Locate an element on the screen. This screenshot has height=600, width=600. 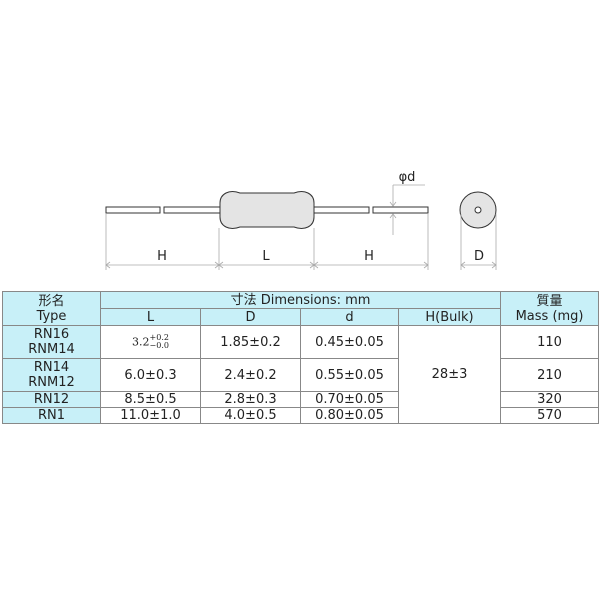
mass-cell: 570 is located at coordinates (550, 415).